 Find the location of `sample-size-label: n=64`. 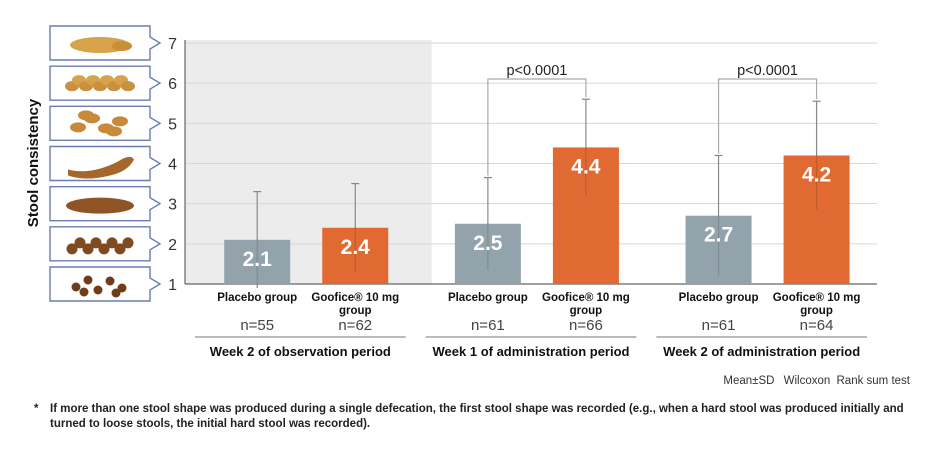

sample-size-label: n=64 is located at coordinates (817, 325).